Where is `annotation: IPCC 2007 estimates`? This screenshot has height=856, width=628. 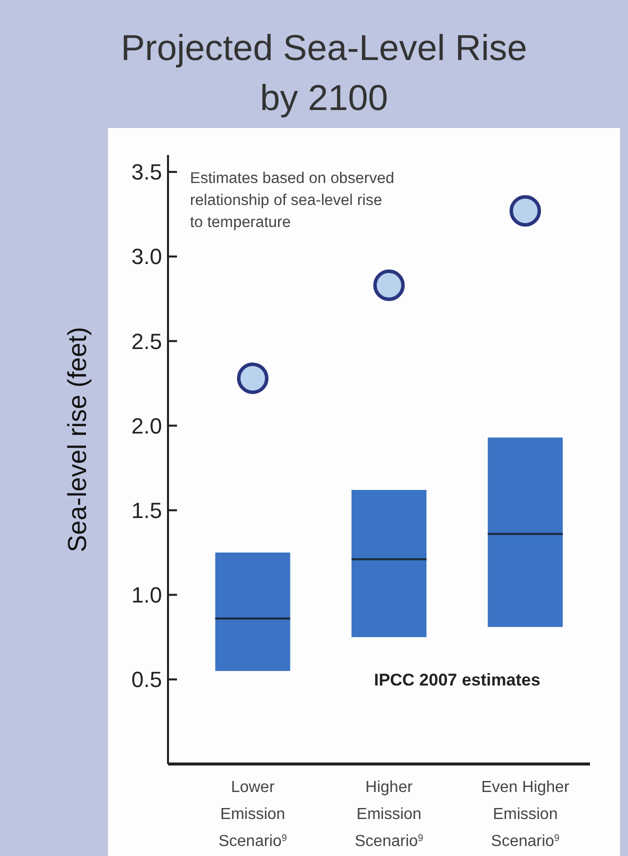 annotation: IPCC 2007 estimates is located at coordinates (457, 680).